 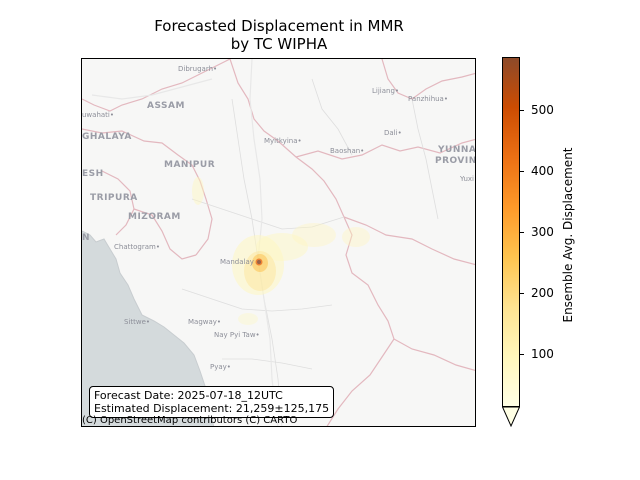 I want to click on region-label: TRIPURA, so click(x=114, y=198).